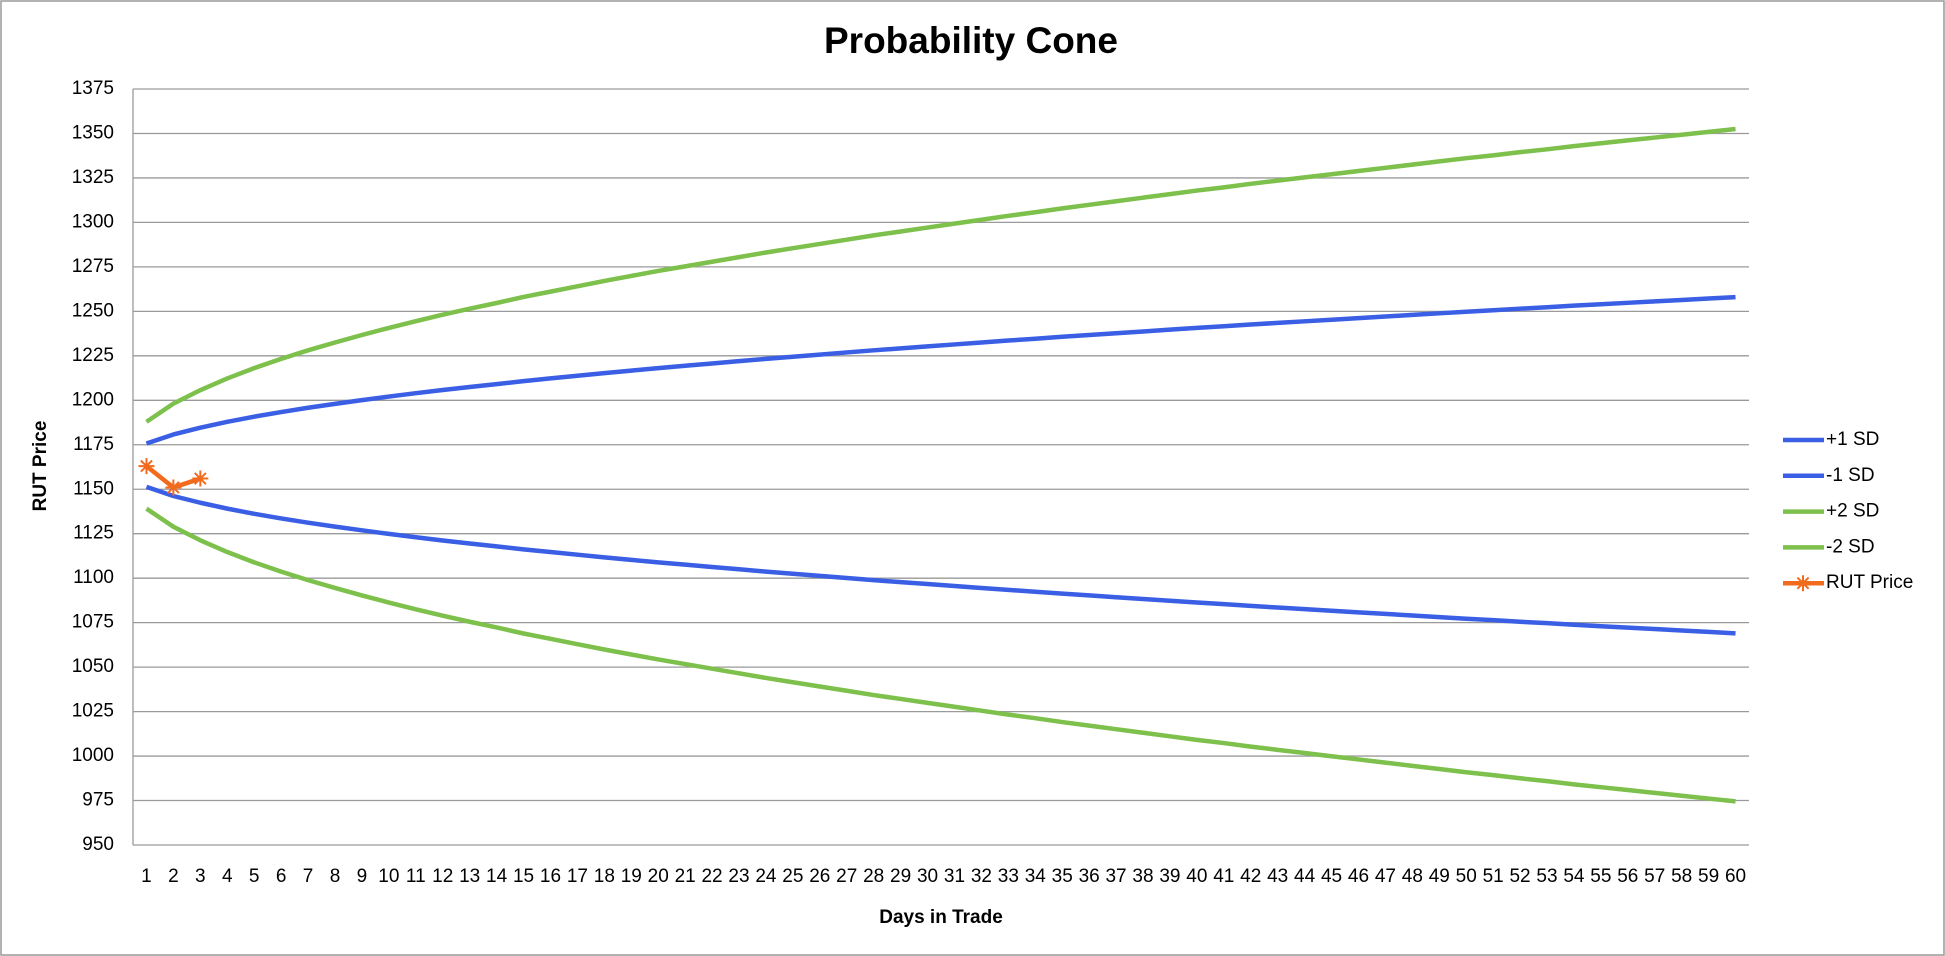  What do you see at coordinates (658, 876) in the screenshot?
I see `x-tick-label: 20` at bounding box center [658, 876].